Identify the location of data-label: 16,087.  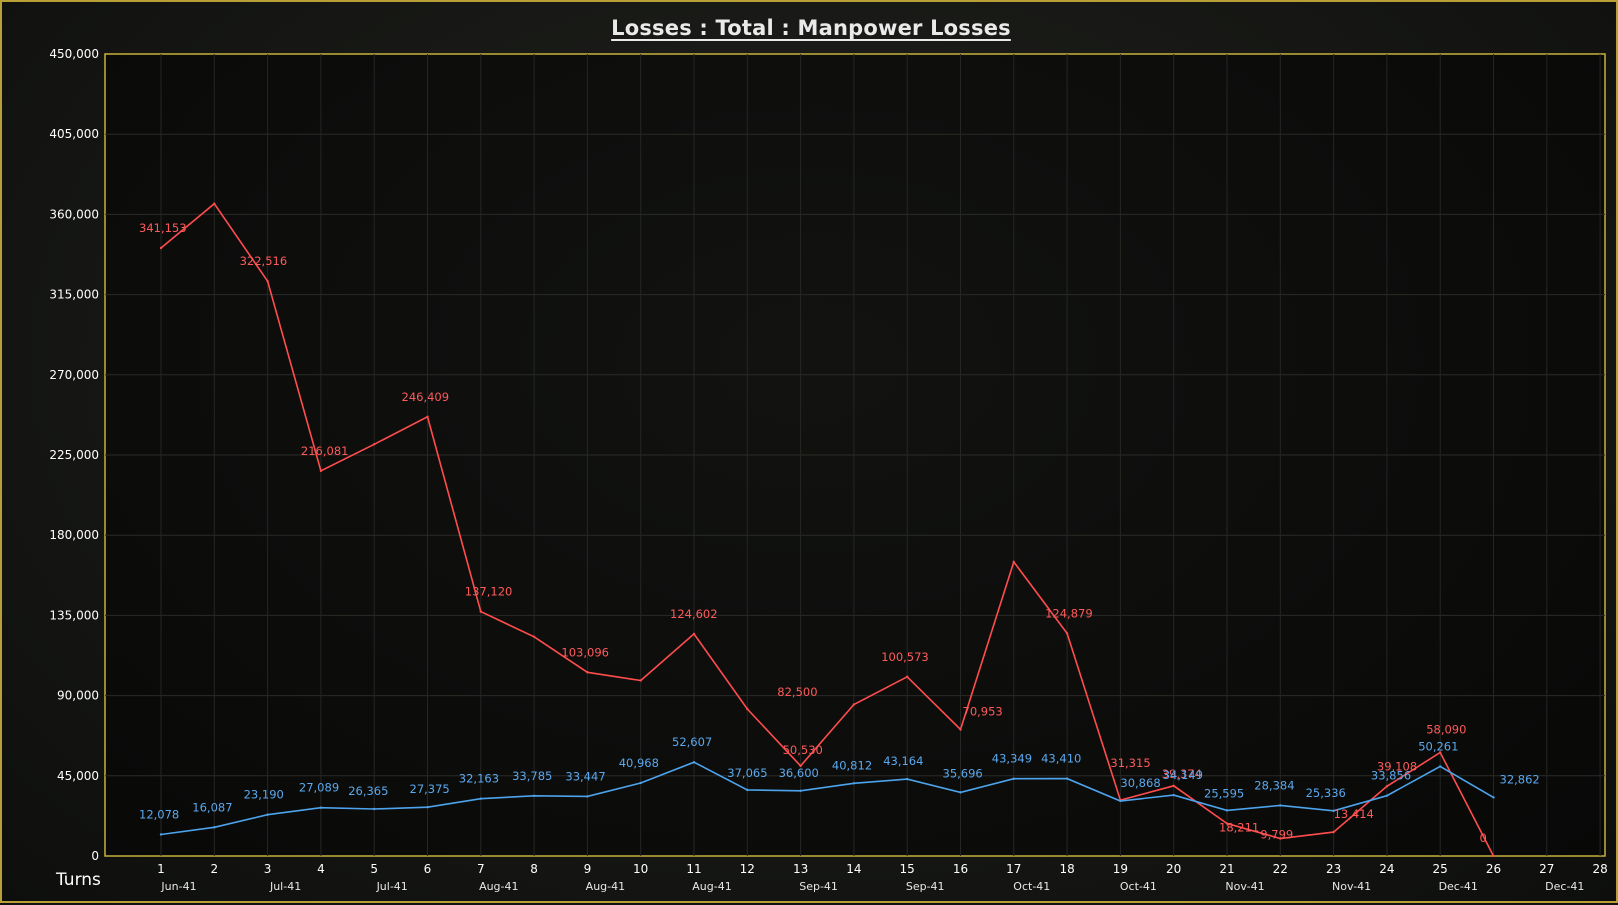
(212, 807).